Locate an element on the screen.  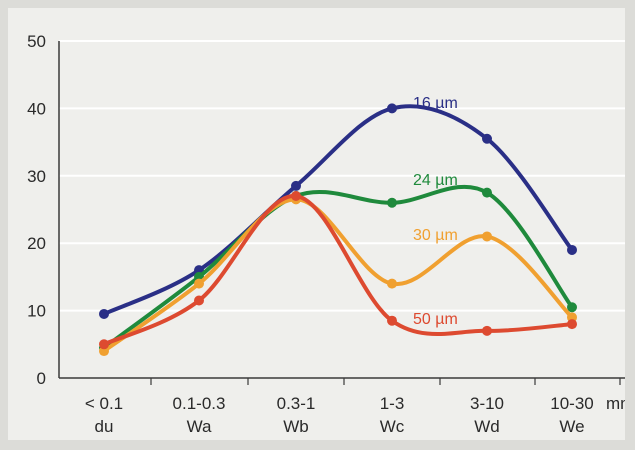
x-tick-sublabel: We is located at coordinates (571, 426).